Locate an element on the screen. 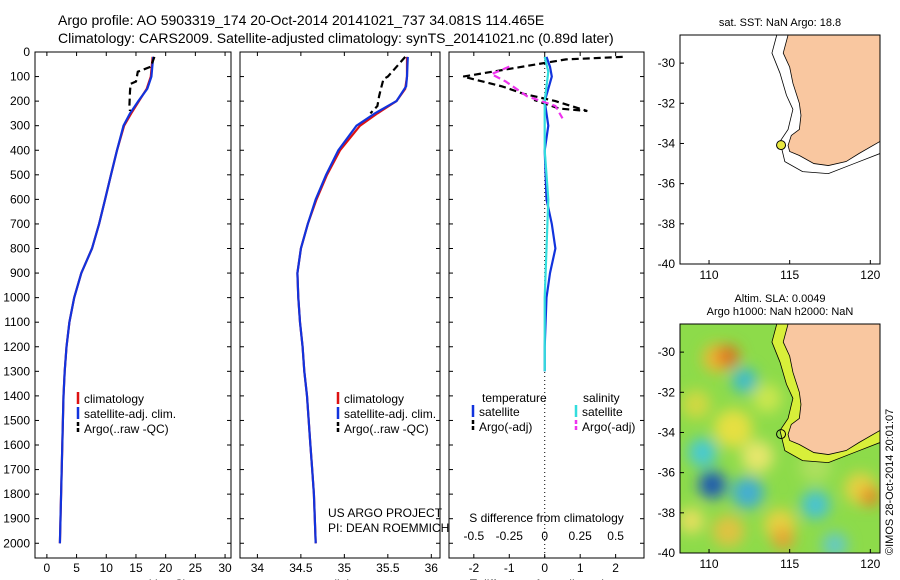 Image resolution: width=900 pixels, height=580 pixels. legend-label: satellite is located at coordinates (499, 412).